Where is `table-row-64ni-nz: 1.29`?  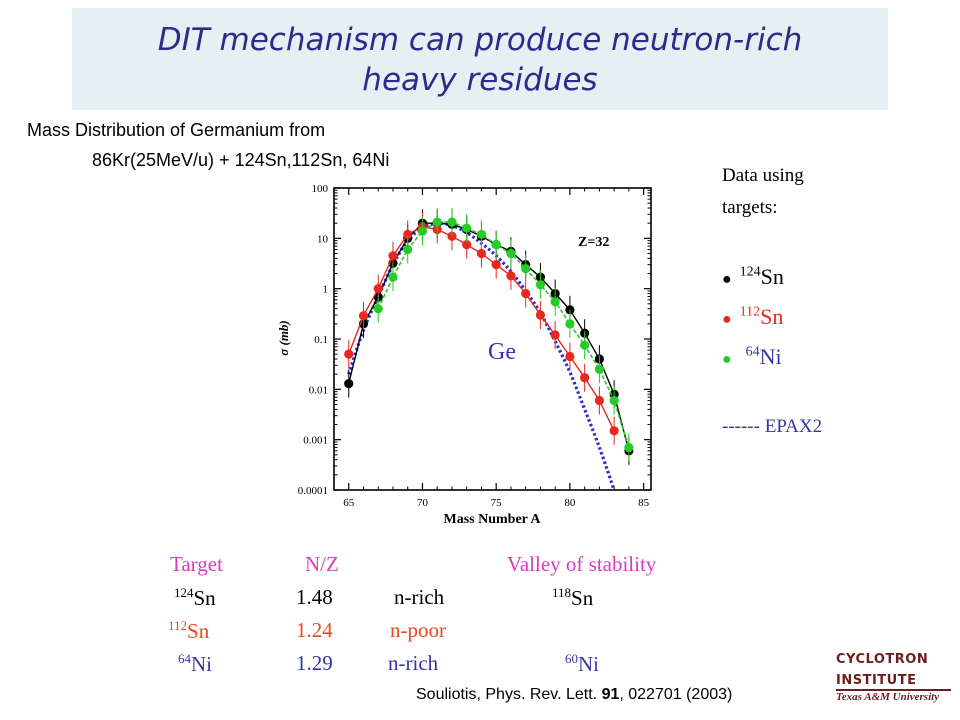 table-row-64ni-nz: 1.29 is located at coordinates (314, 663).